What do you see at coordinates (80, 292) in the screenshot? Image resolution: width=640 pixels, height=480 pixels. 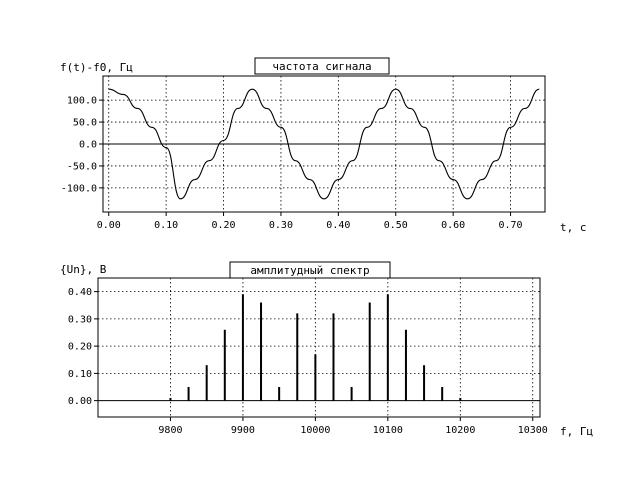 I see `y-tick-label: 0.40` at bounding box center [80, 292].